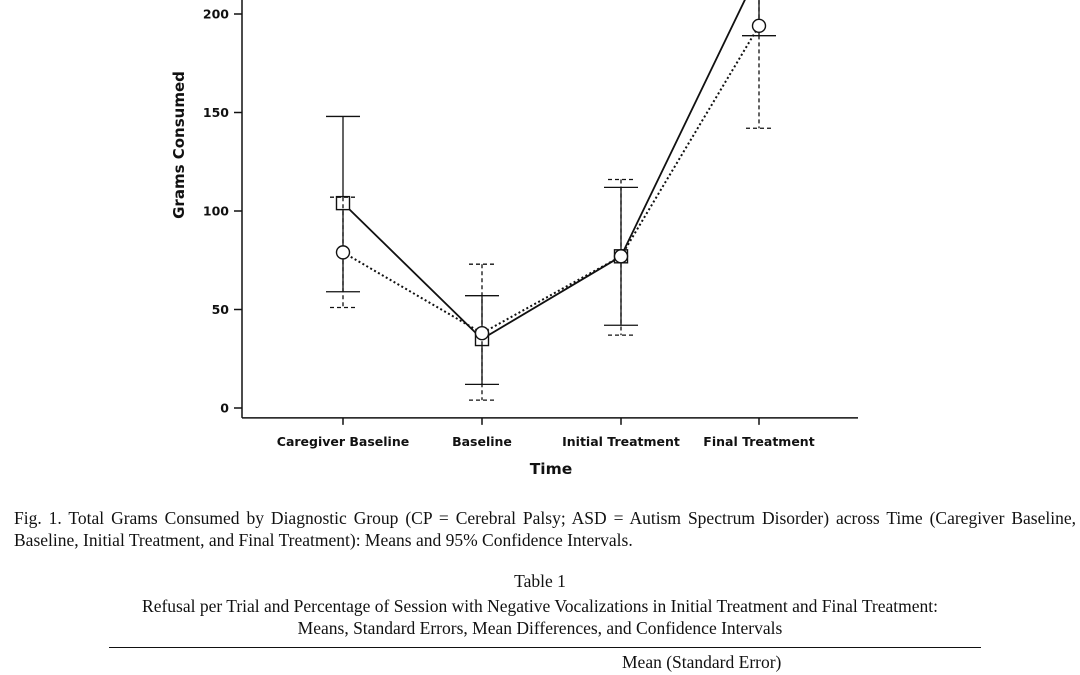  Describe the element at coordinates (221, 309) in the screenshot. I see `y-tick-label: 50` at that location.